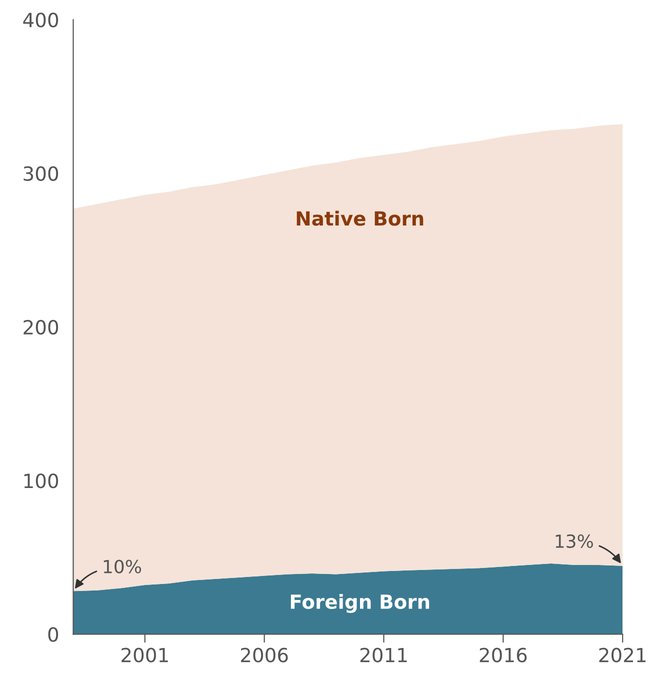 This screenshot has height=679, width=654. What do you see at coordinates (40, 20) in the screenshot?
I see `y-tick-label: 400` at bounding box center [40, 20].